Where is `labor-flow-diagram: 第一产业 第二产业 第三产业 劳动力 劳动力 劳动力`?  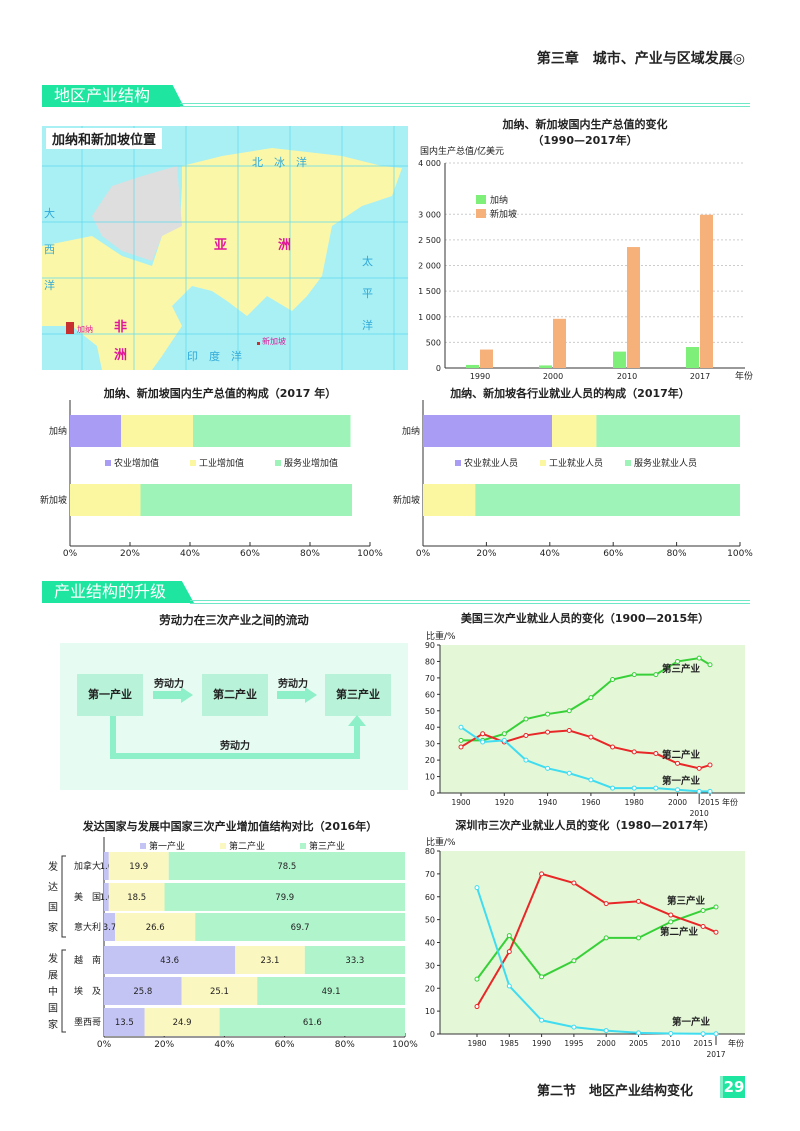 labor-flow-diagram: 第一产业 第二产业 第三产业 劳动力 劳动力 劳动力 is located at coordinates (234, 716).